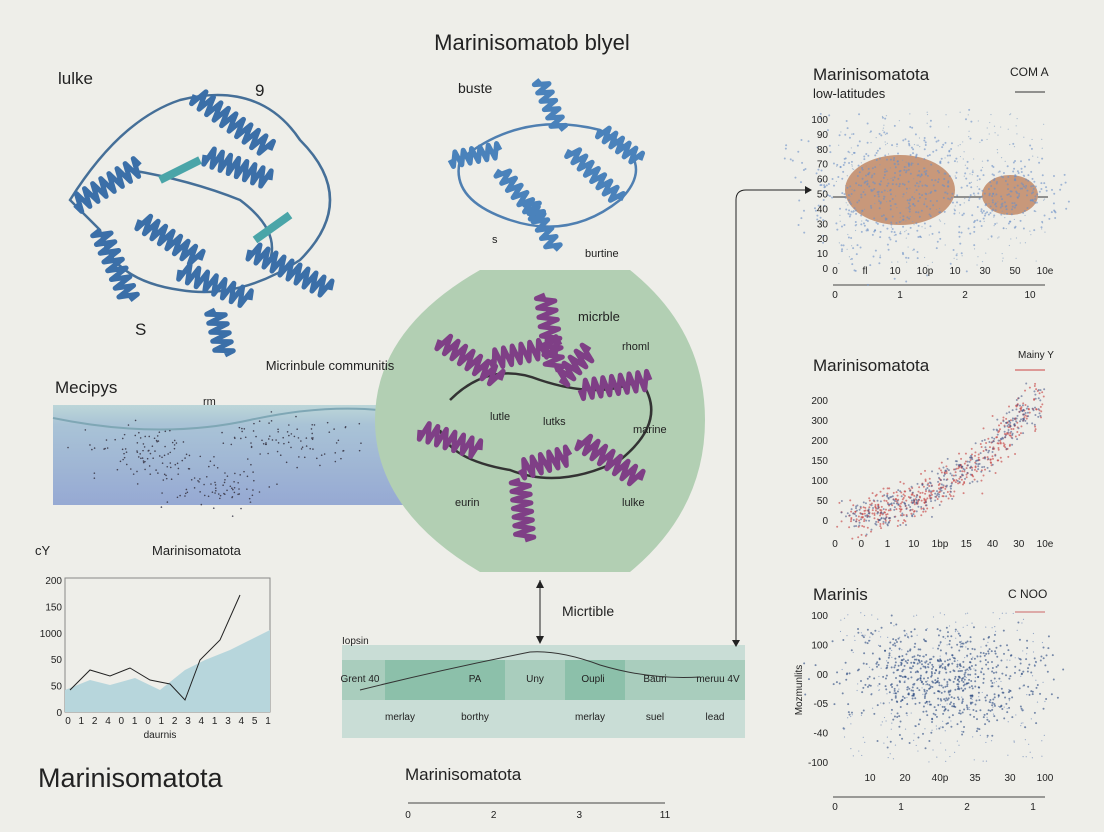  I want to click on chart-title: Marinisomatota, so click(871, 74).